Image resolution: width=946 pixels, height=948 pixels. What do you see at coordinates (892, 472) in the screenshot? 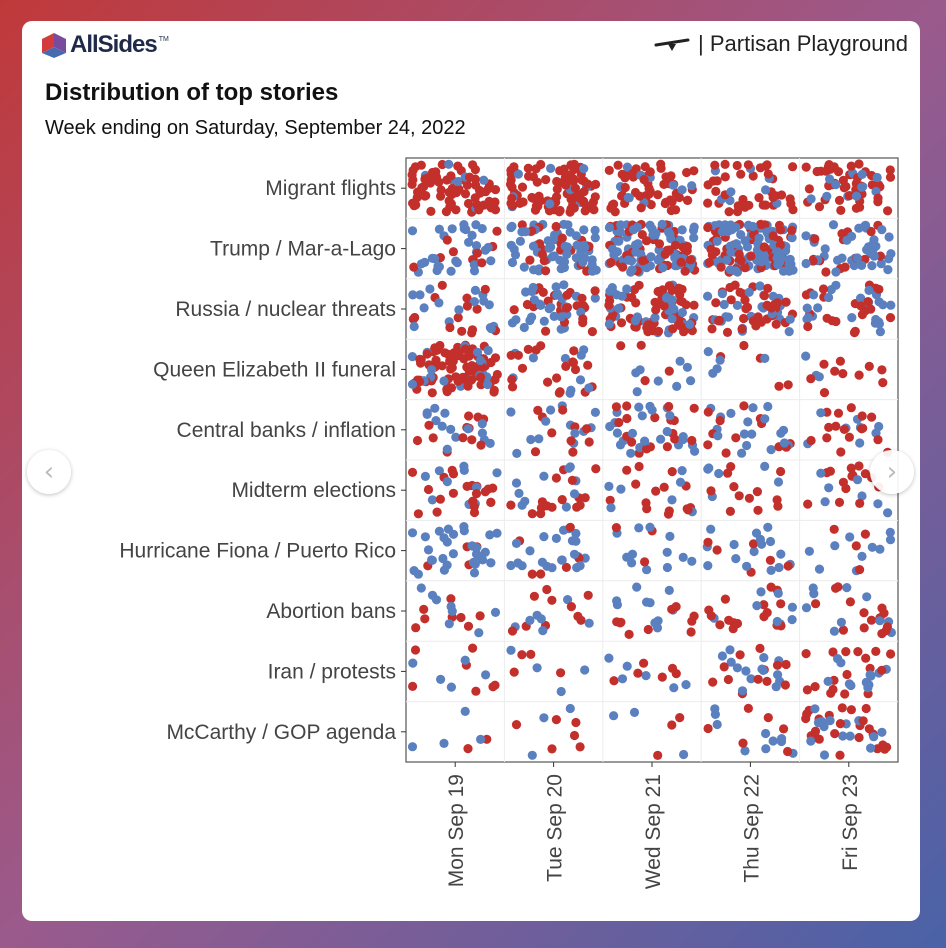
I see `carousel-next-button: ›` at bounding box center [892, 472].